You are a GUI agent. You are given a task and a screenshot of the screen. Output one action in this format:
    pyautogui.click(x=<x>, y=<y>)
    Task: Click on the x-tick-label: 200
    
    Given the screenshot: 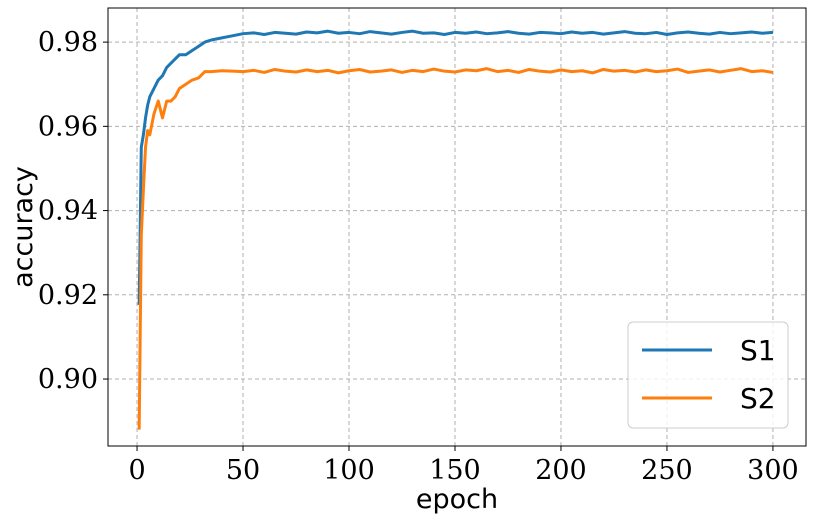 What is the action you would take?
    pyautogui.click(x=561, y=470)
    